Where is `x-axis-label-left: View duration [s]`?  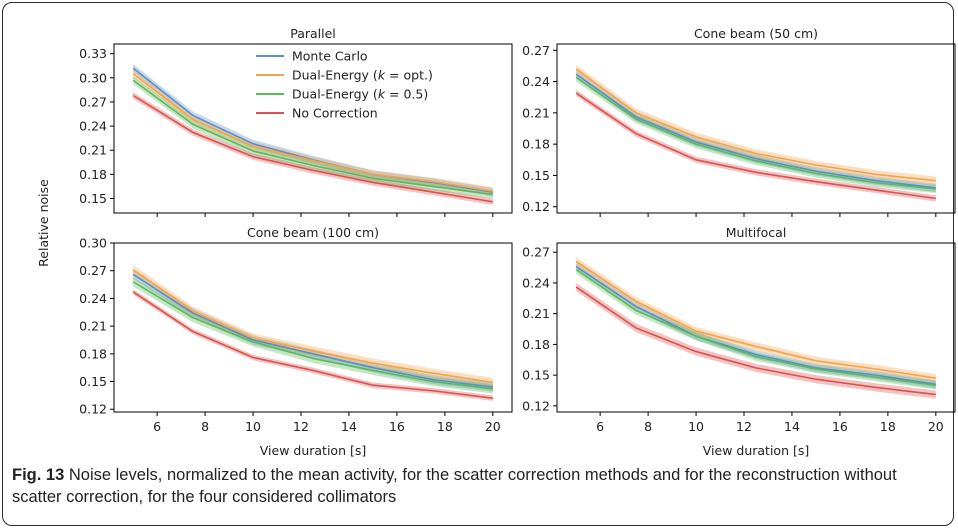
x-axis-label-left: View duration [s] is located at coordinates (313, 450).